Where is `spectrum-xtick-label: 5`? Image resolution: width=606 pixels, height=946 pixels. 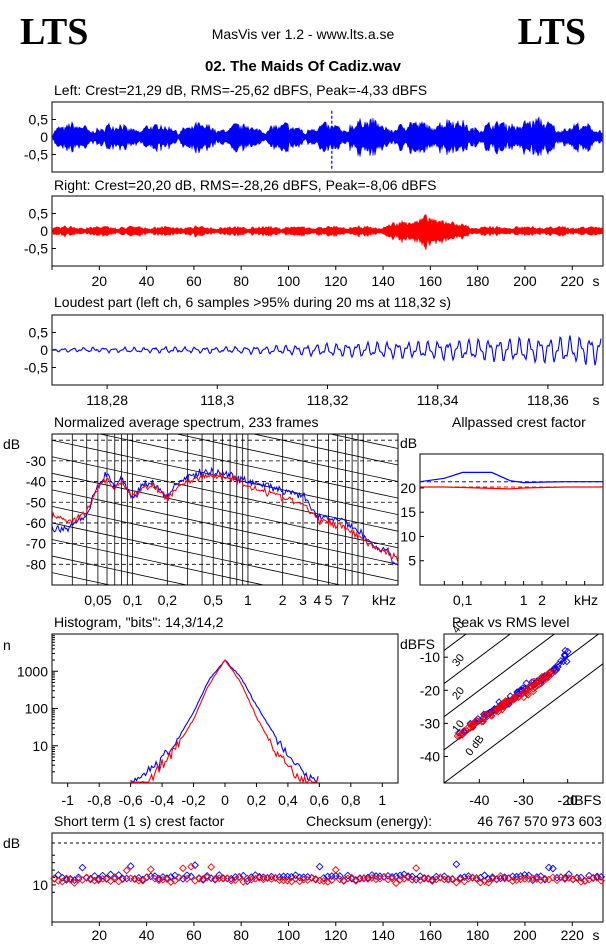
spectrum-xtick-label: 5 is located at coordinates (329, 600).